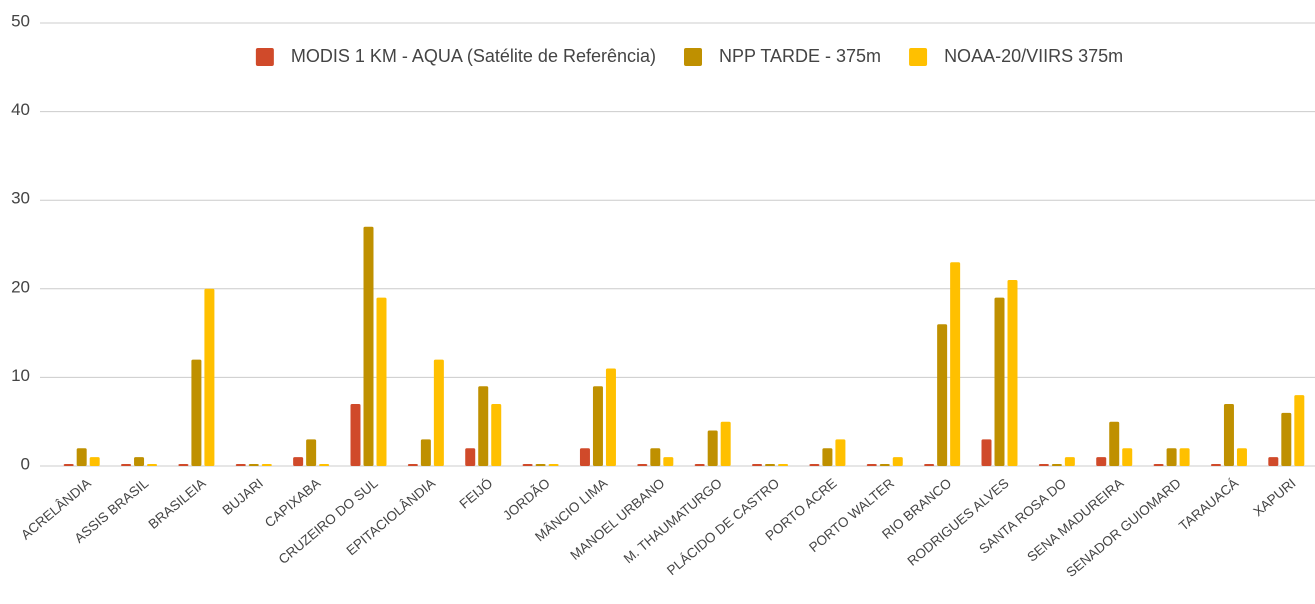  Describe the element at coordinates (25, 463) in the screenshot. I see `y-tick-label: 0` at that location.